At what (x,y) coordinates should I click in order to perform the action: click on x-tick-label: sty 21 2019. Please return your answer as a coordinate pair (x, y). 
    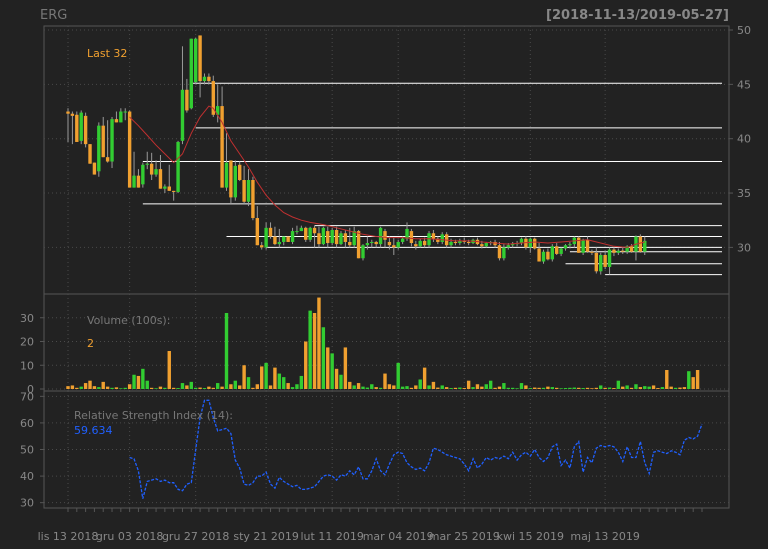
    Looking at the image, I should click on (266, 536).